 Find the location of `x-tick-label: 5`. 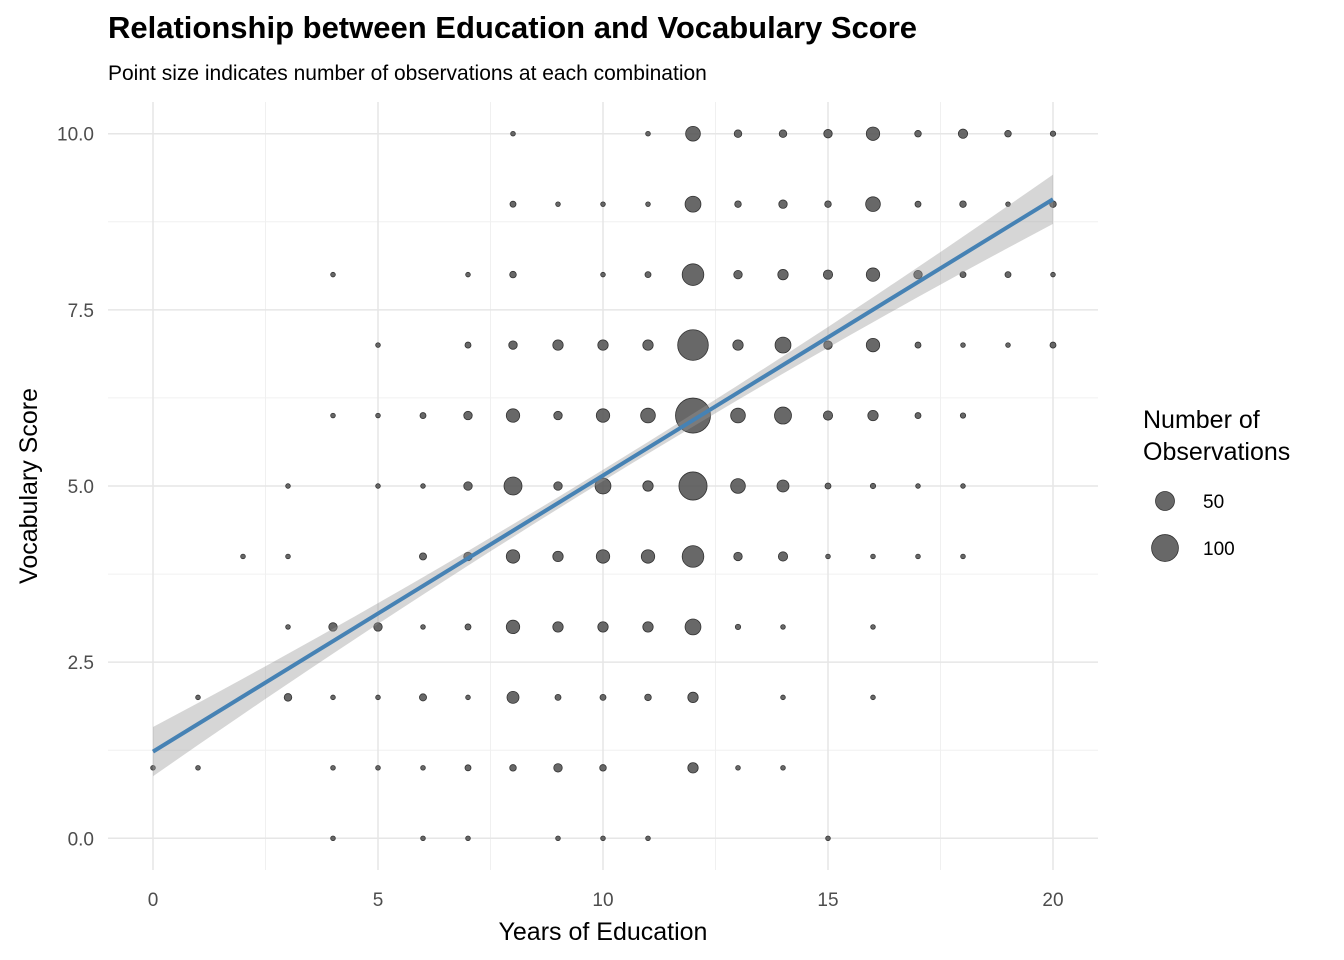

x-tick-label: 5 is located at coordinates (378, 900).